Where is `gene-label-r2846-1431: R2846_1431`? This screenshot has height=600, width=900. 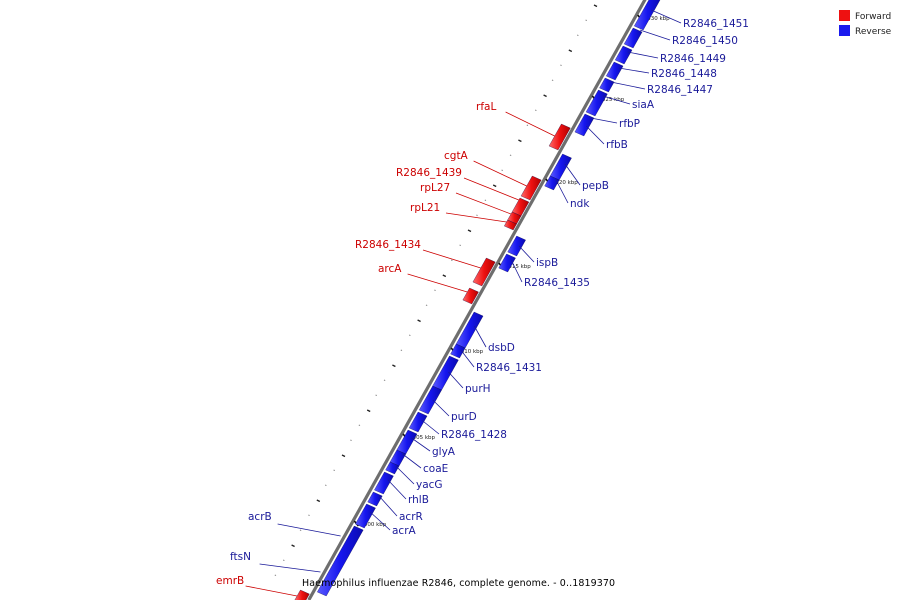
gene-label-r2846-1431: R2846_1431 is located at coordinates (509, 368).